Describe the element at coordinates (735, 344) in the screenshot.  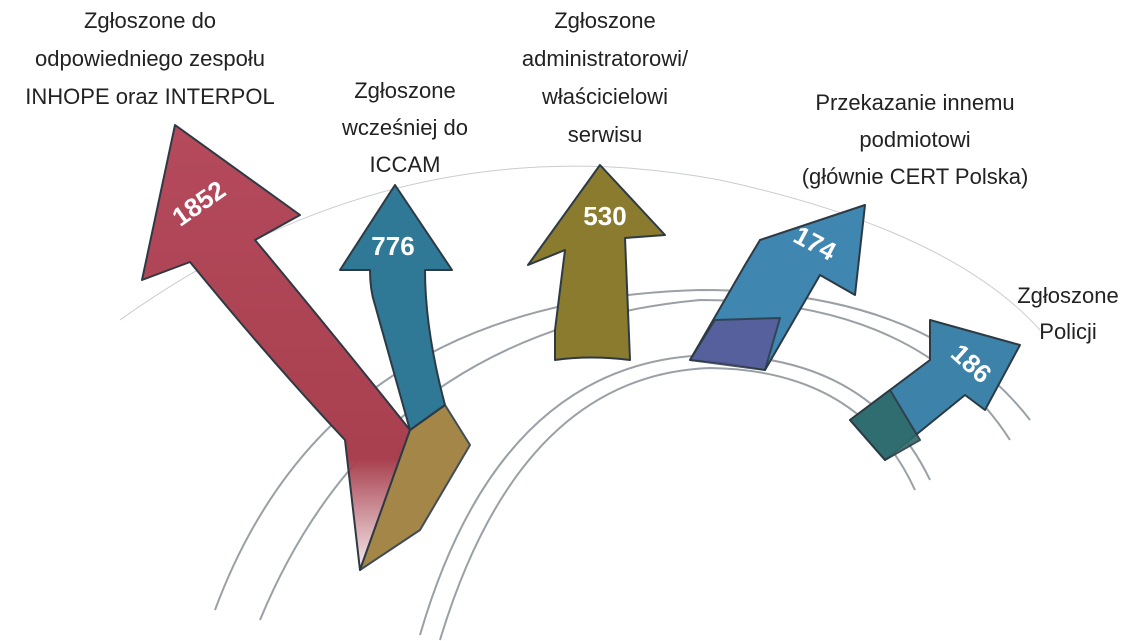
I see `arrow-4-base` at that location.